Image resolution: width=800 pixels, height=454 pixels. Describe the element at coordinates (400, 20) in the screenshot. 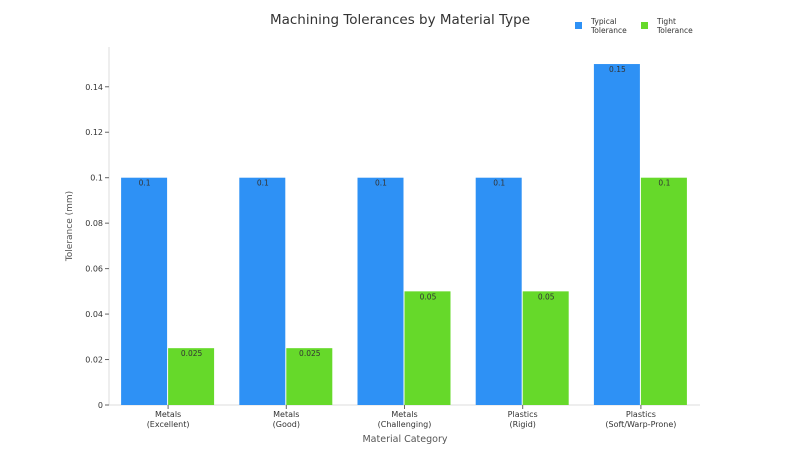

I see `chart-title: Machining Tolerances by Material Type` at that location.